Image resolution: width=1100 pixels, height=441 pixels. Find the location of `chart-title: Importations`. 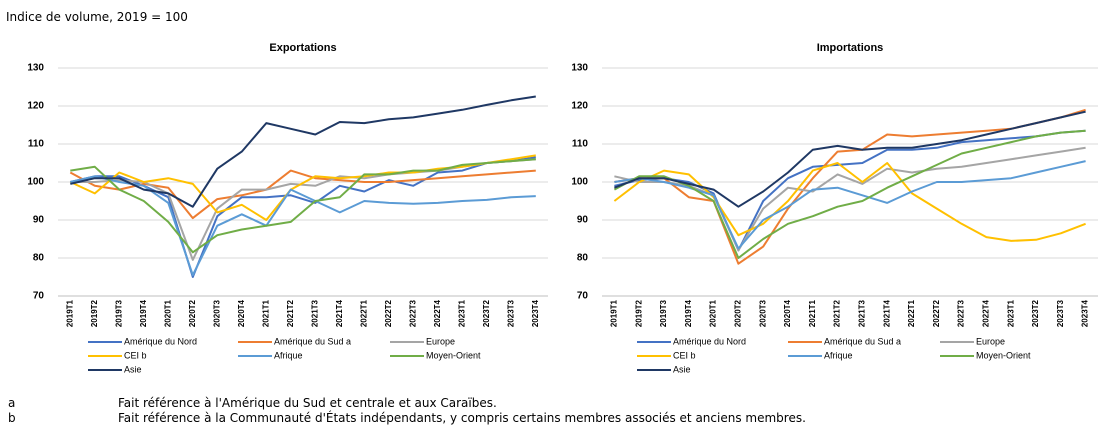

chart-title: Importations is located at coordinates (850, 48).